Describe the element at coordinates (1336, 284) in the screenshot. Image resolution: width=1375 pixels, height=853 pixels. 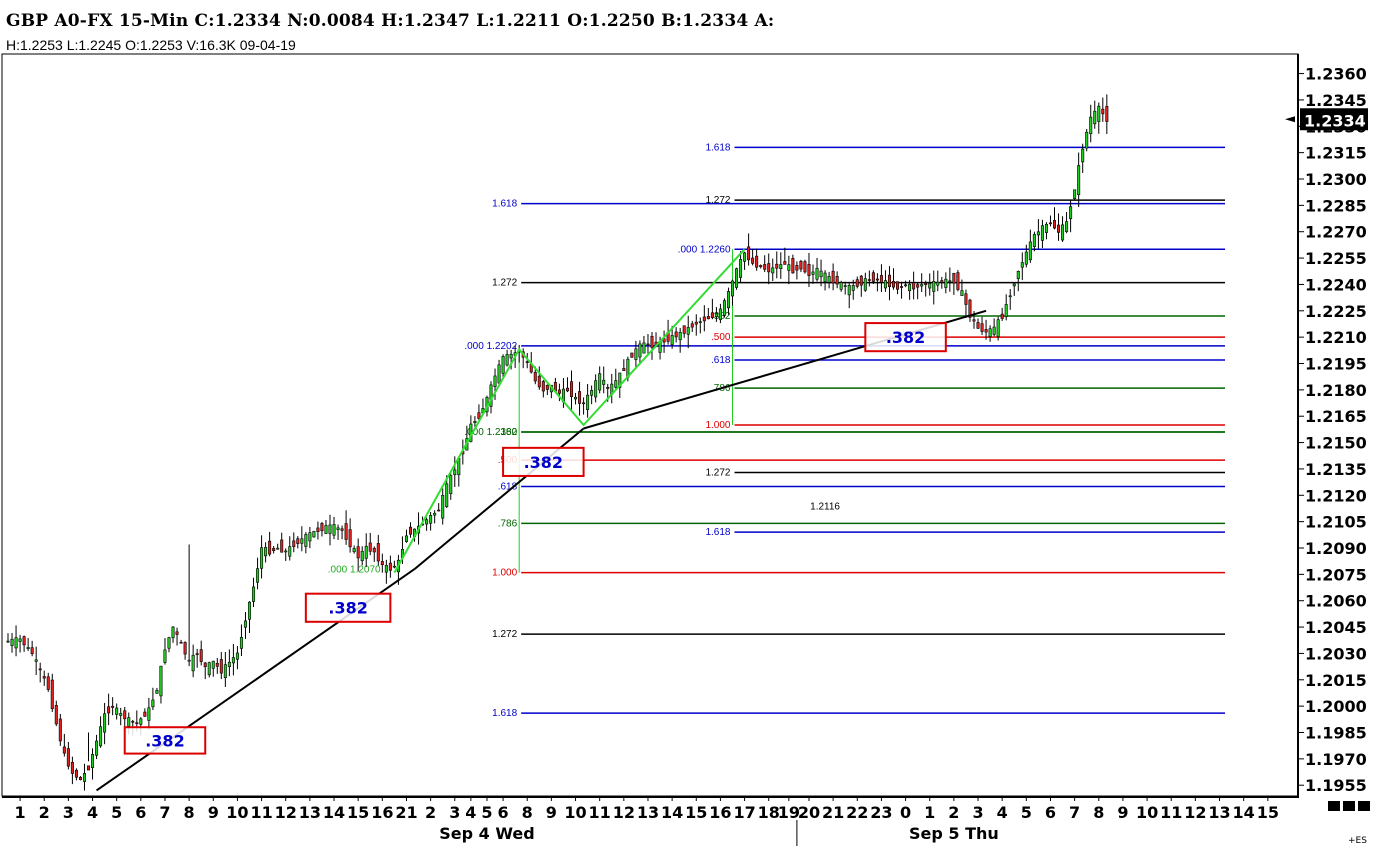
I see `price-tick-label: 1.2240` at that location.